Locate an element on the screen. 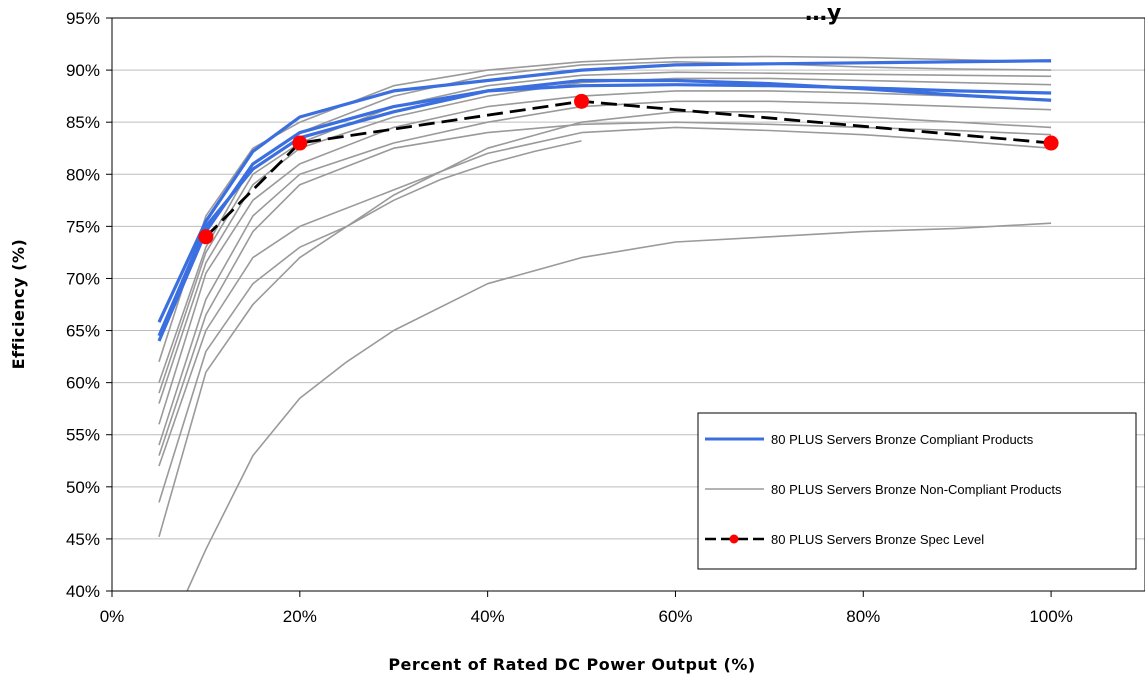  x-axis-title: Percent of Rated DC Power Output (%) is located at coordinates (571, 664).